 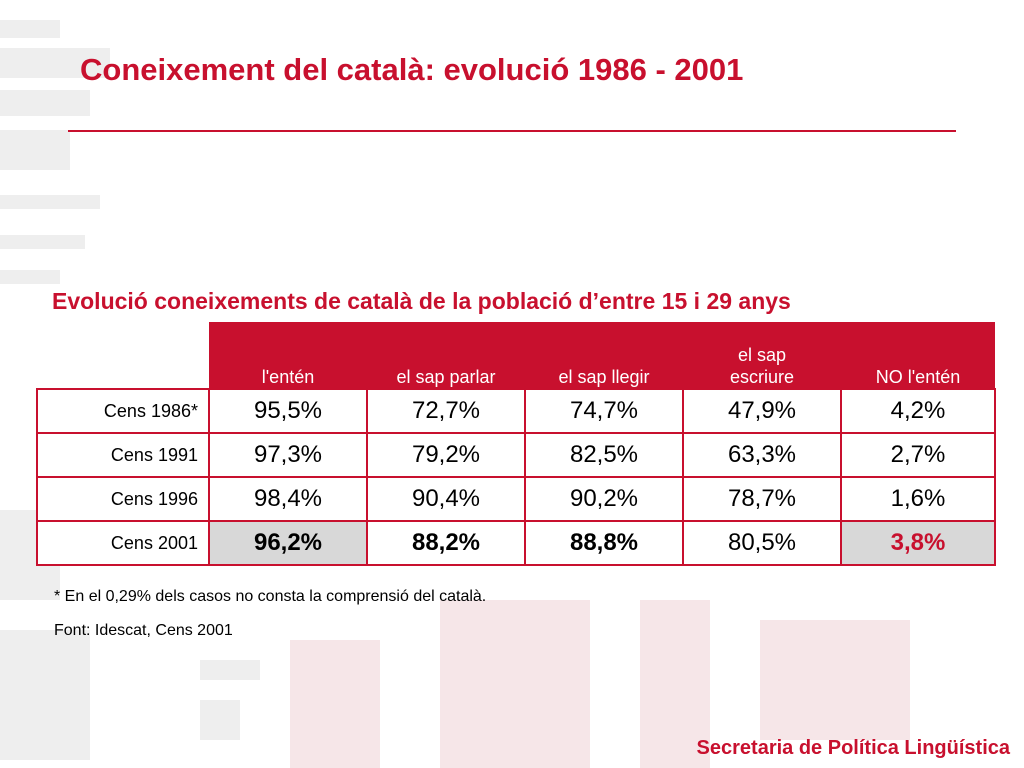 What do you see at coordinates (918, 499) in the screenshot?
I see `table-cell: 1,6%` at bounding box center [918, 499].